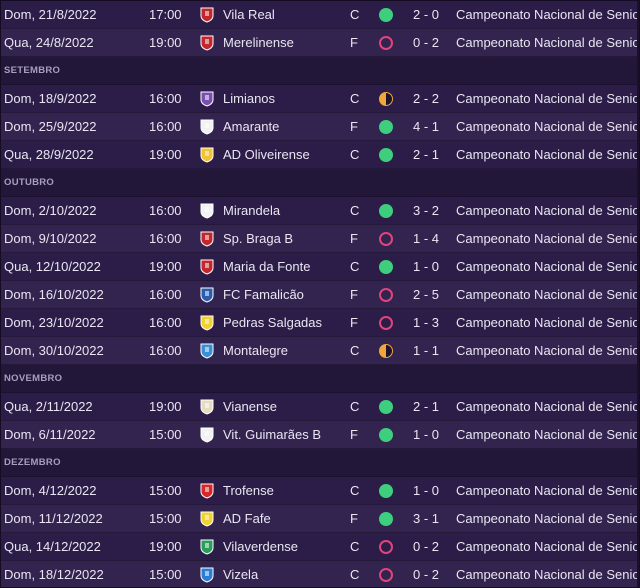 The width and height of the screenshot is (640, 588). Describe the element at coordinates (426, 238) in the screenshot. I see `match-score: 1 - 4` at that location.